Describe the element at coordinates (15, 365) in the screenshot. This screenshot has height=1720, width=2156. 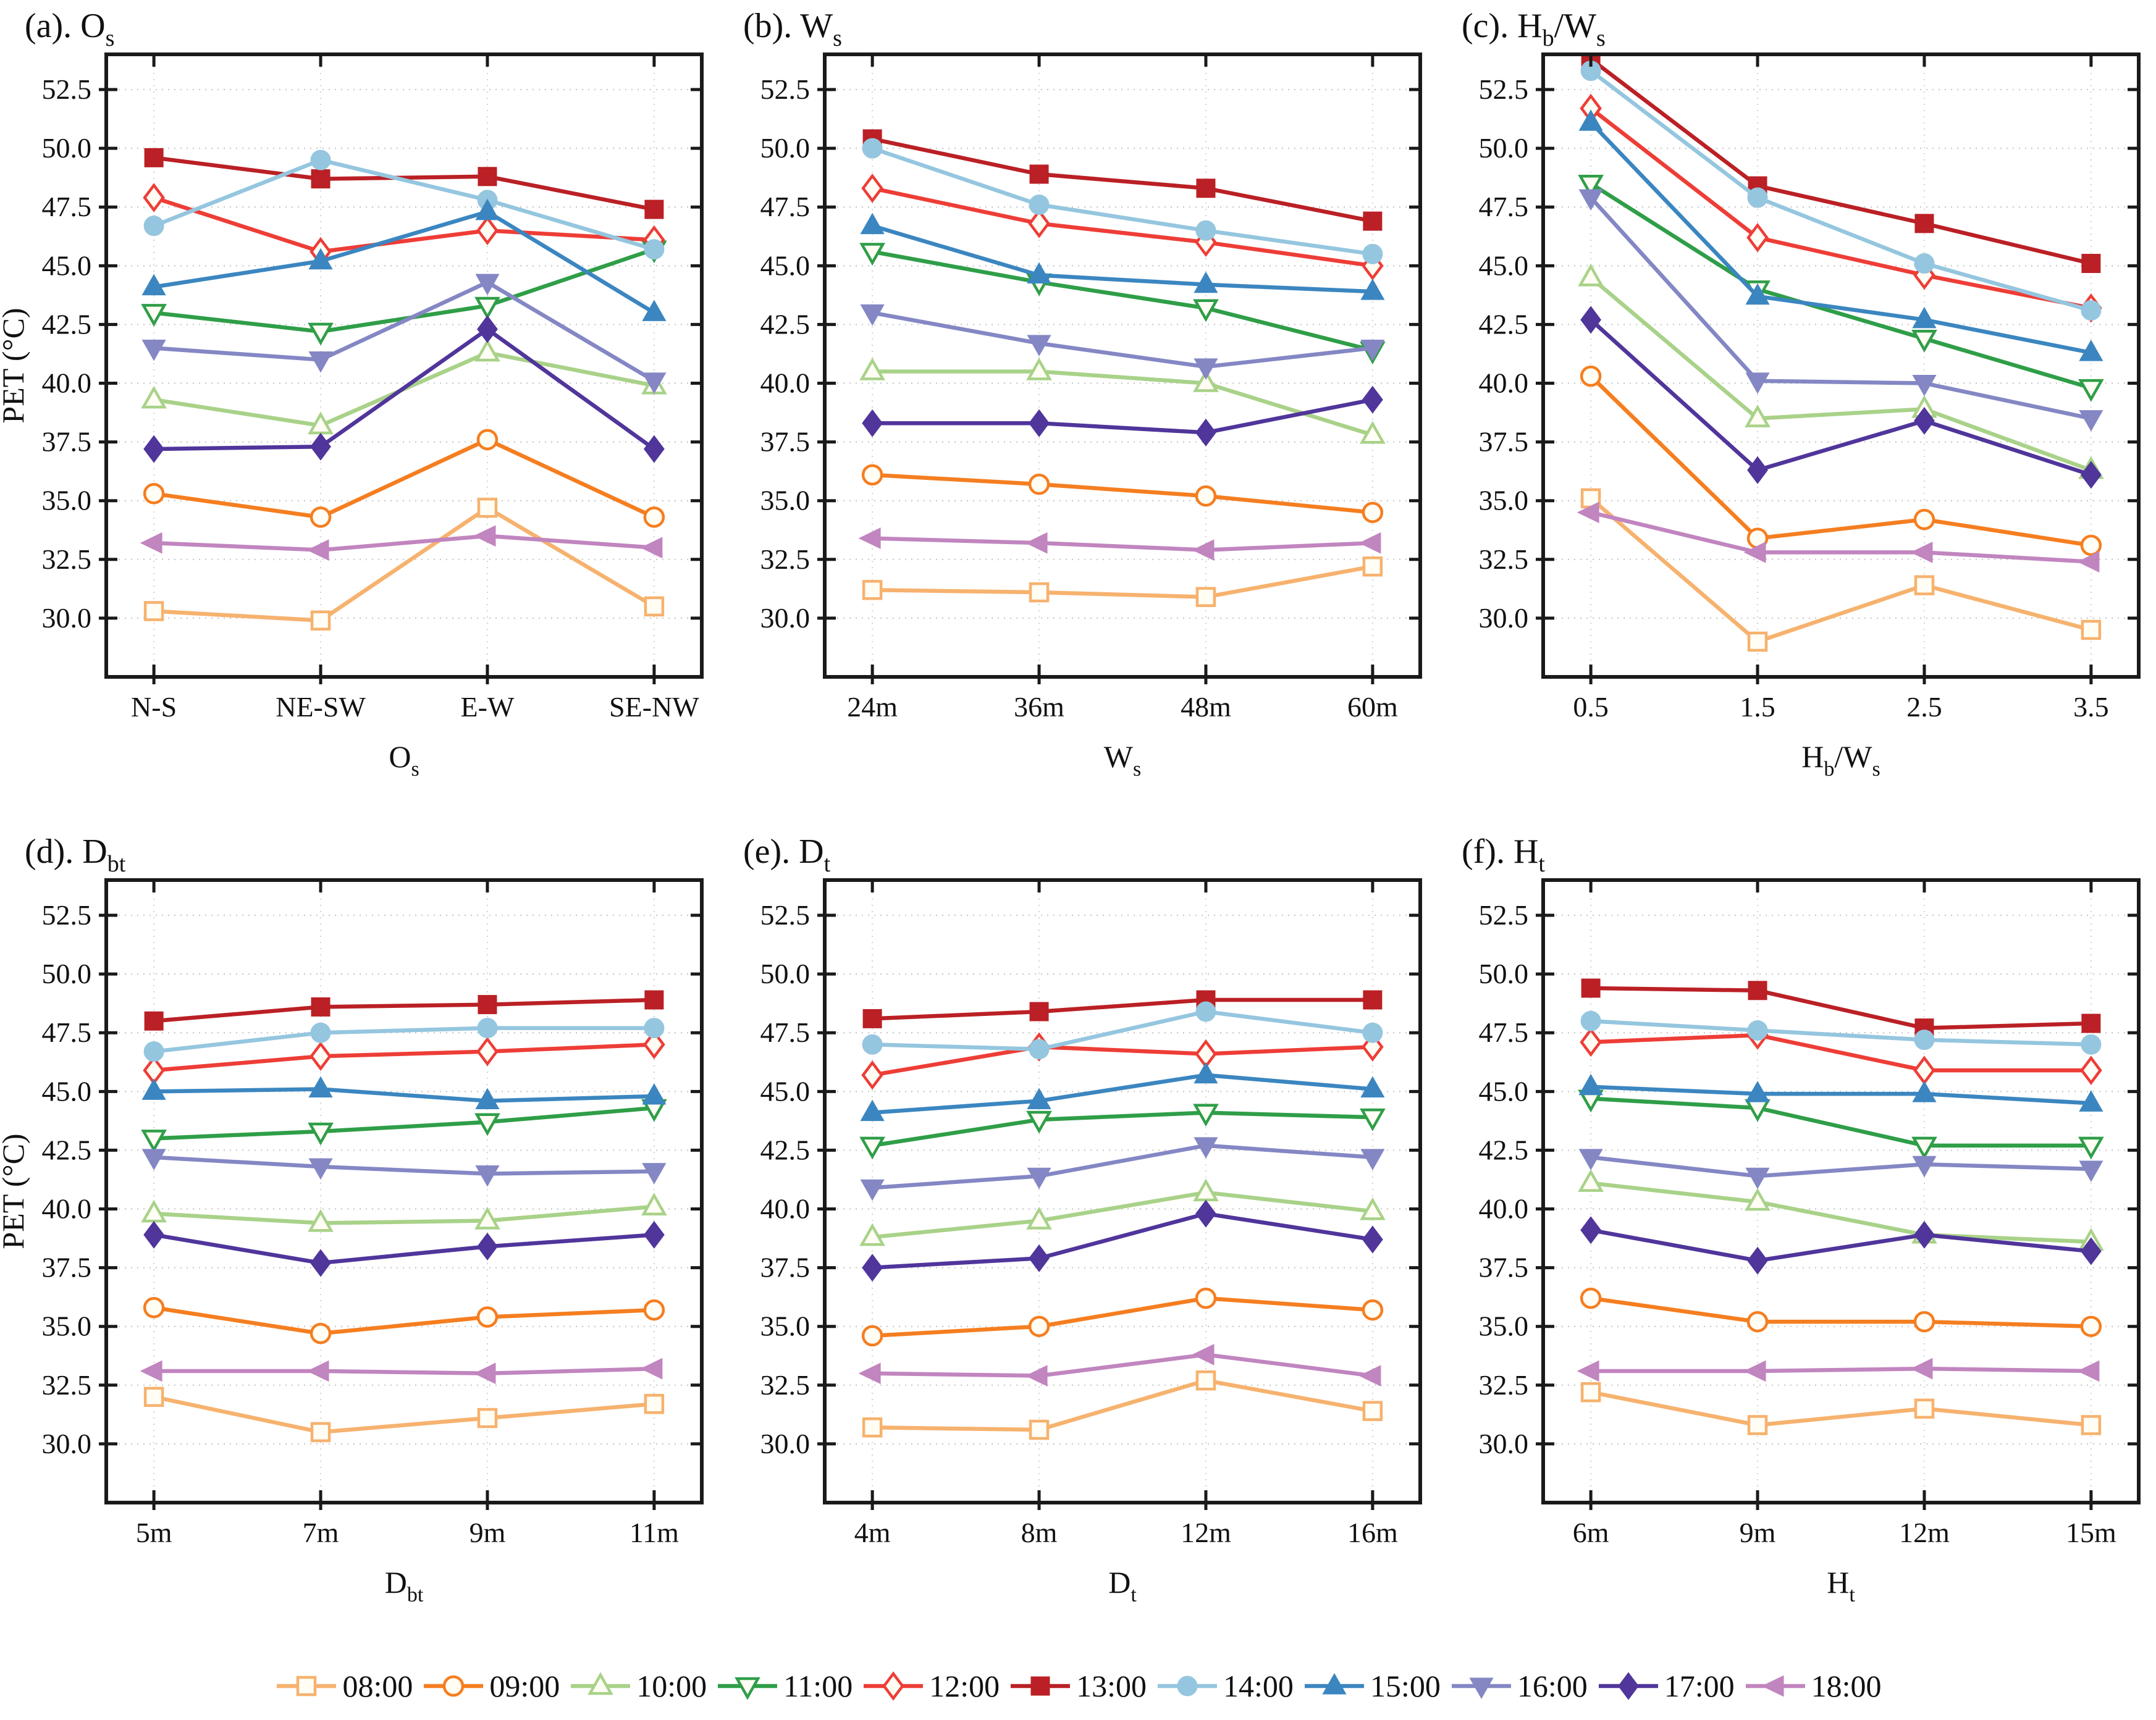
I see `y-axis-label: PET (°C)` at that location.